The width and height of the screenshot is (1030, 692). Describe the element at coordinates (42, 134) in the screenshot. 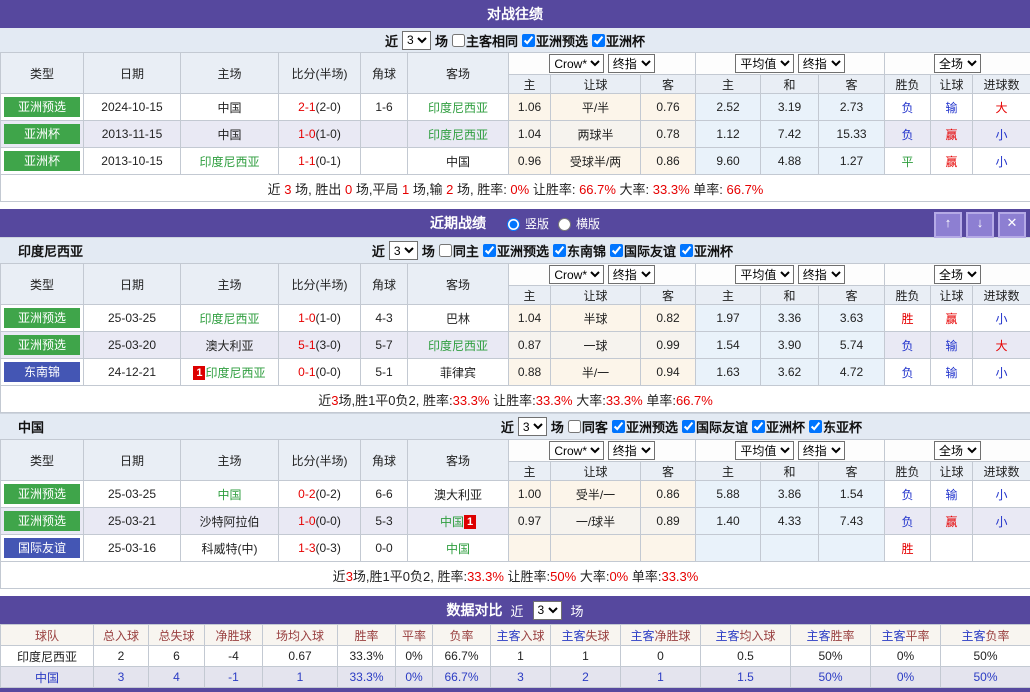

I see `match-type-badge: 亚洲杯` at that location.